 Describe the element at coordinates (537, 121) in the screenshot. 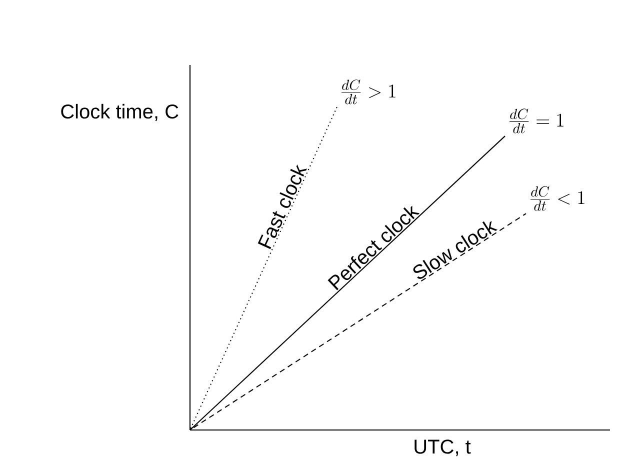

I see `annotation: $\frac{dC}{dt} = 1$` at that location.